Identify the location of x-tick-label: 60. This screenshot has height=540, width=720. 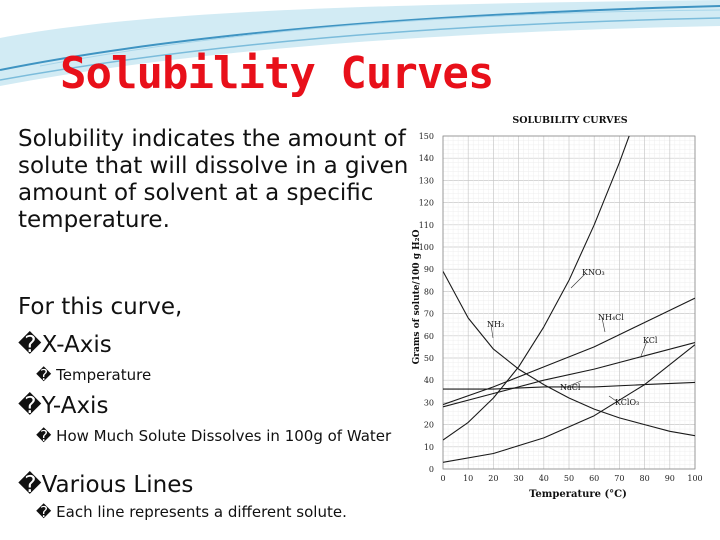
(594, 478).